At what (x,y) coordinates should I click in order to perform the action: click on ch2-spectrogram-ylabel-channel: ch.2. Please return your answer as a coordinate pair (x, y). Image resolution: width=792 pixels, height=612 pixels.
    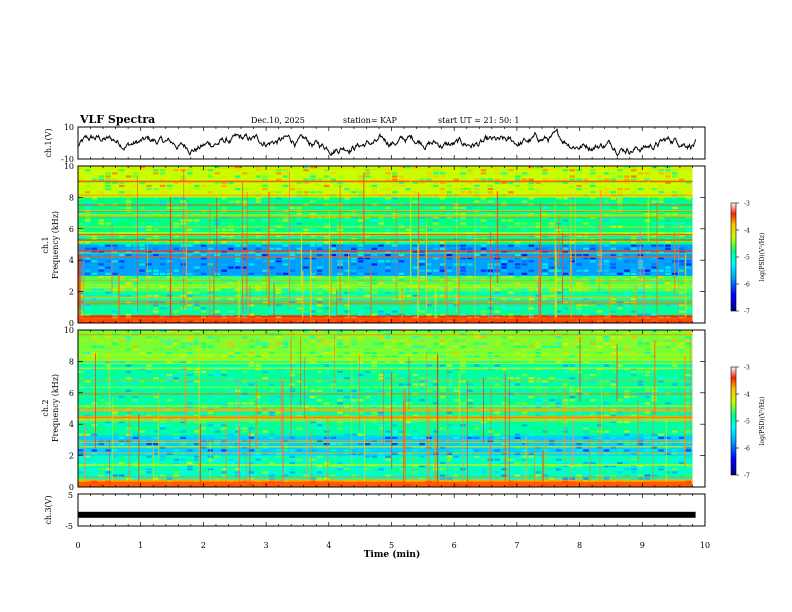
    Looking at the image, I should click on (45, 407).